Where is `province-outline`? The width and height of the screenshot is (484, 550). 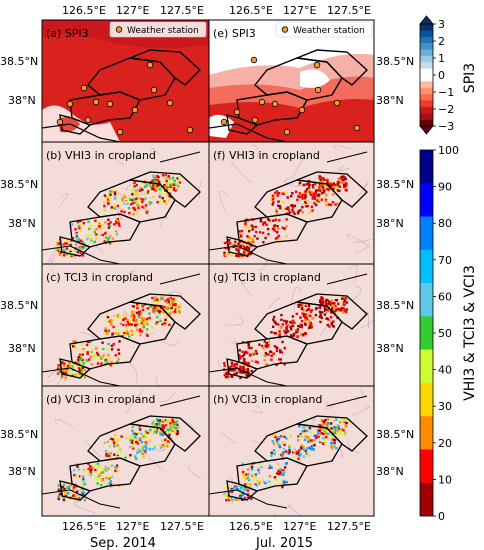 province-outline is located at coordinates (298, 201).